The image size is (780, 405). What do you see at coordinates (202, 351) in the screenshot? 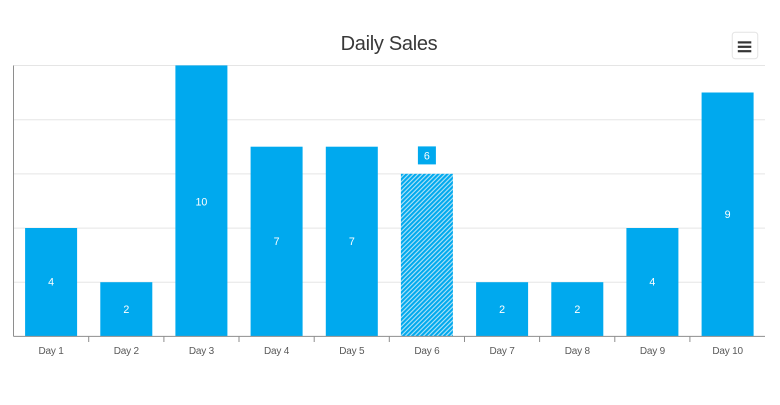
I see `svg-text: Day 3` at bounding box center [202, 351].